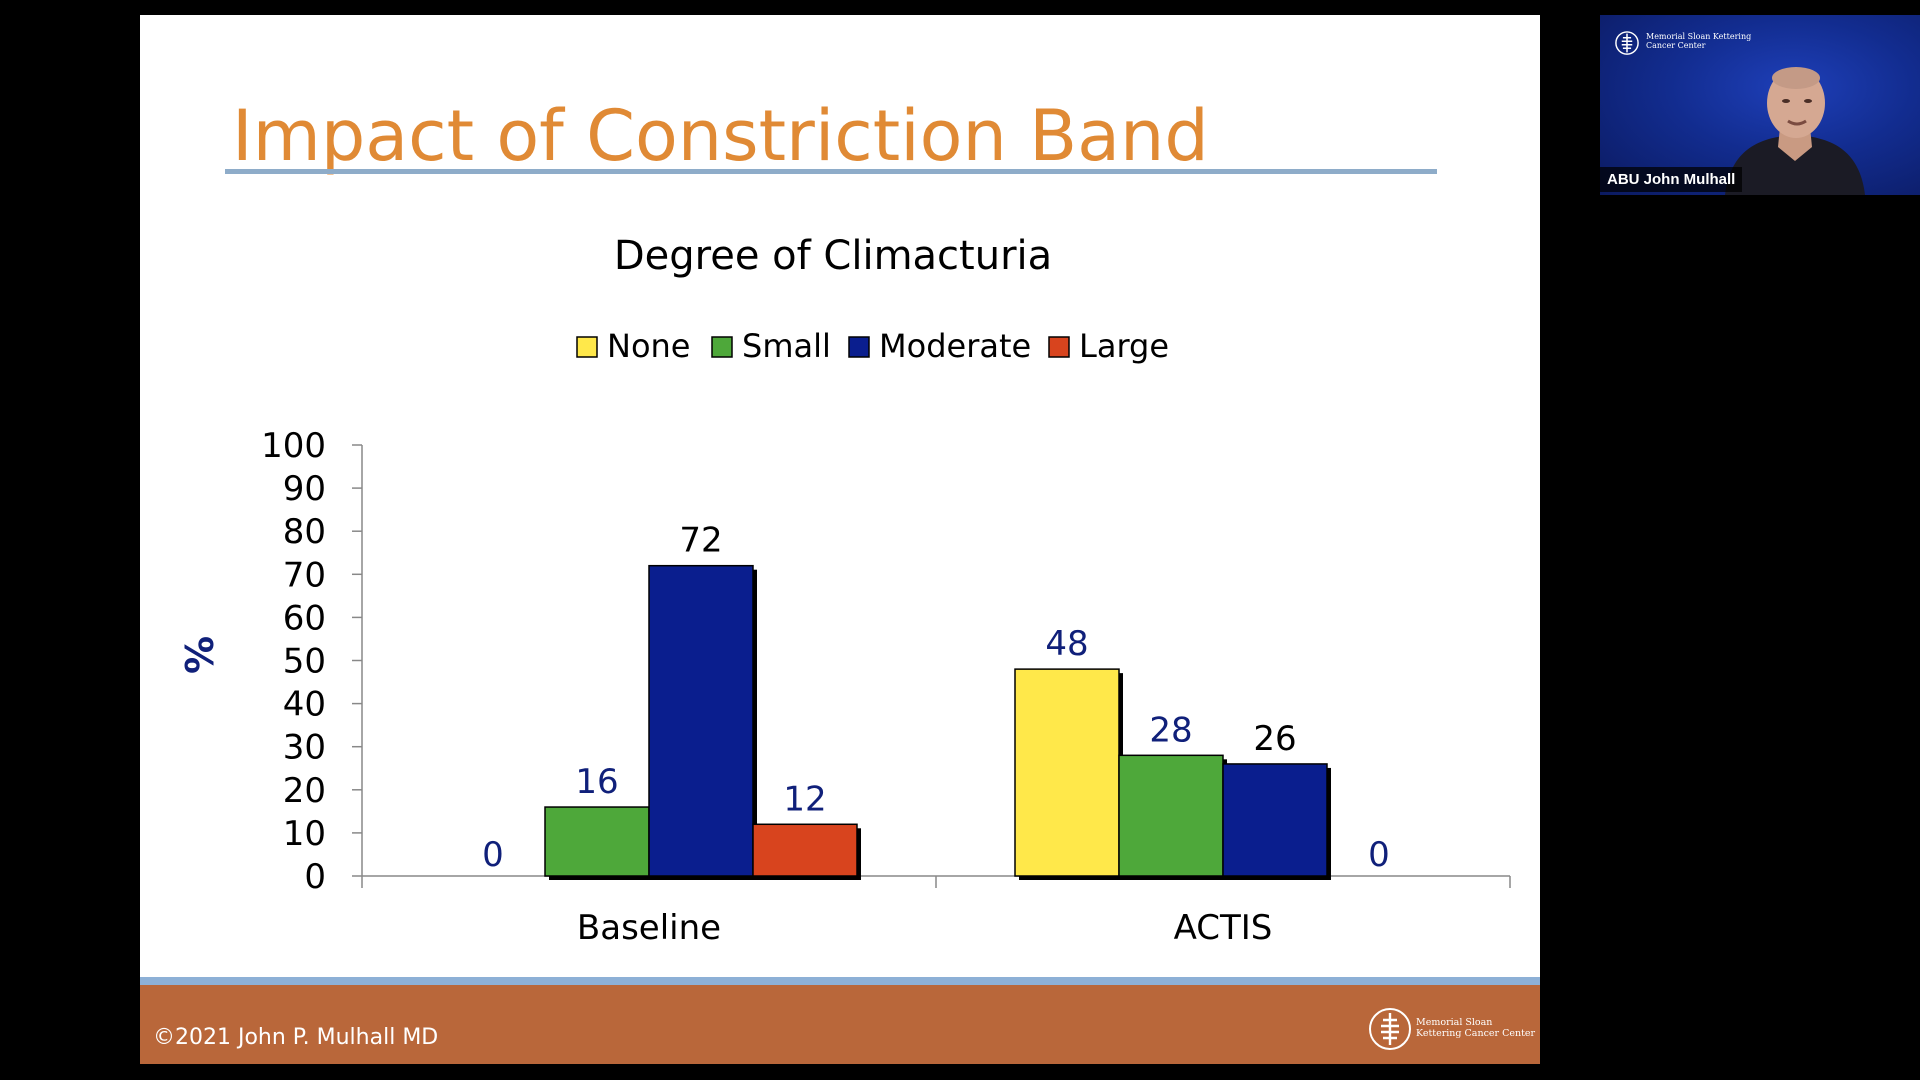 Image resolution: width=1920 pixels, height=1080 pixels. Describe the element at coordinates (304, 618) in the screenshot. I see `y-tick-label: 60` at that location.